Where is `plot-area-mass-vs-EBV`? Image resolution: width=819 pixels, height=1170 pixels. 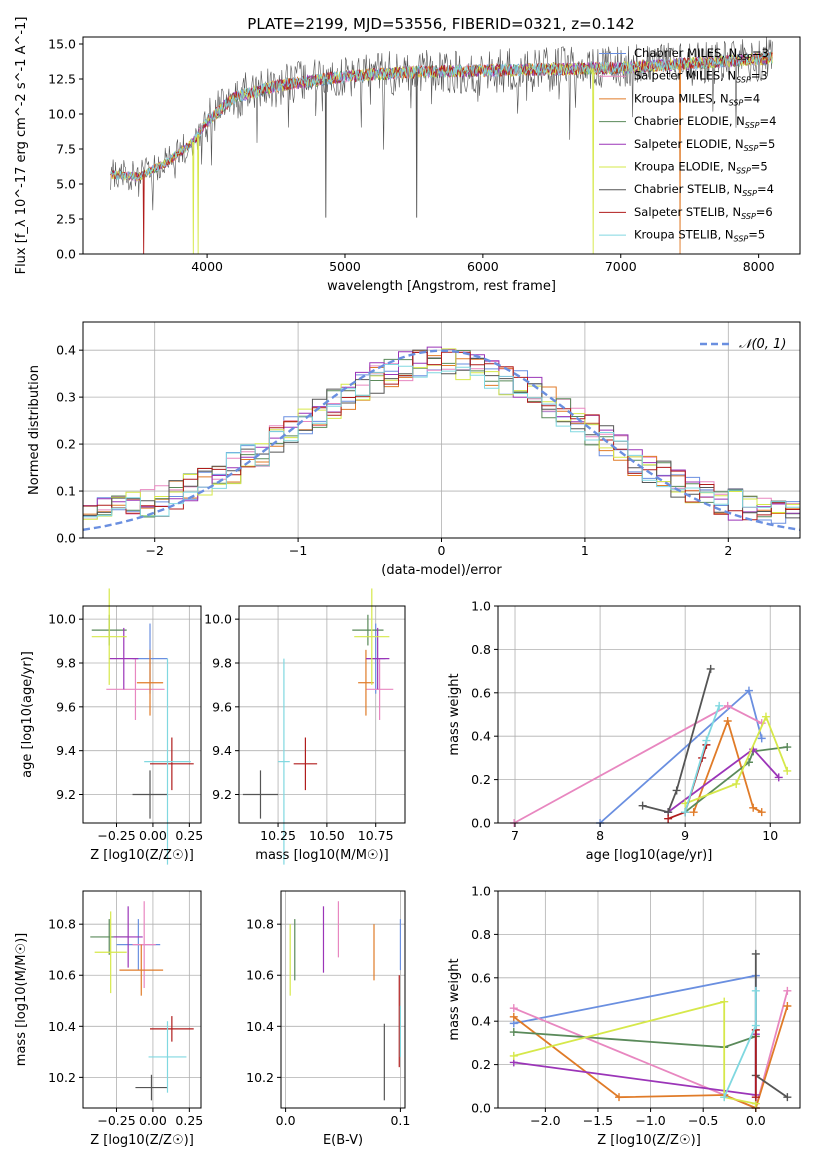
plot-area-mass-vs-EBV is located at coordinates (345, 1001).